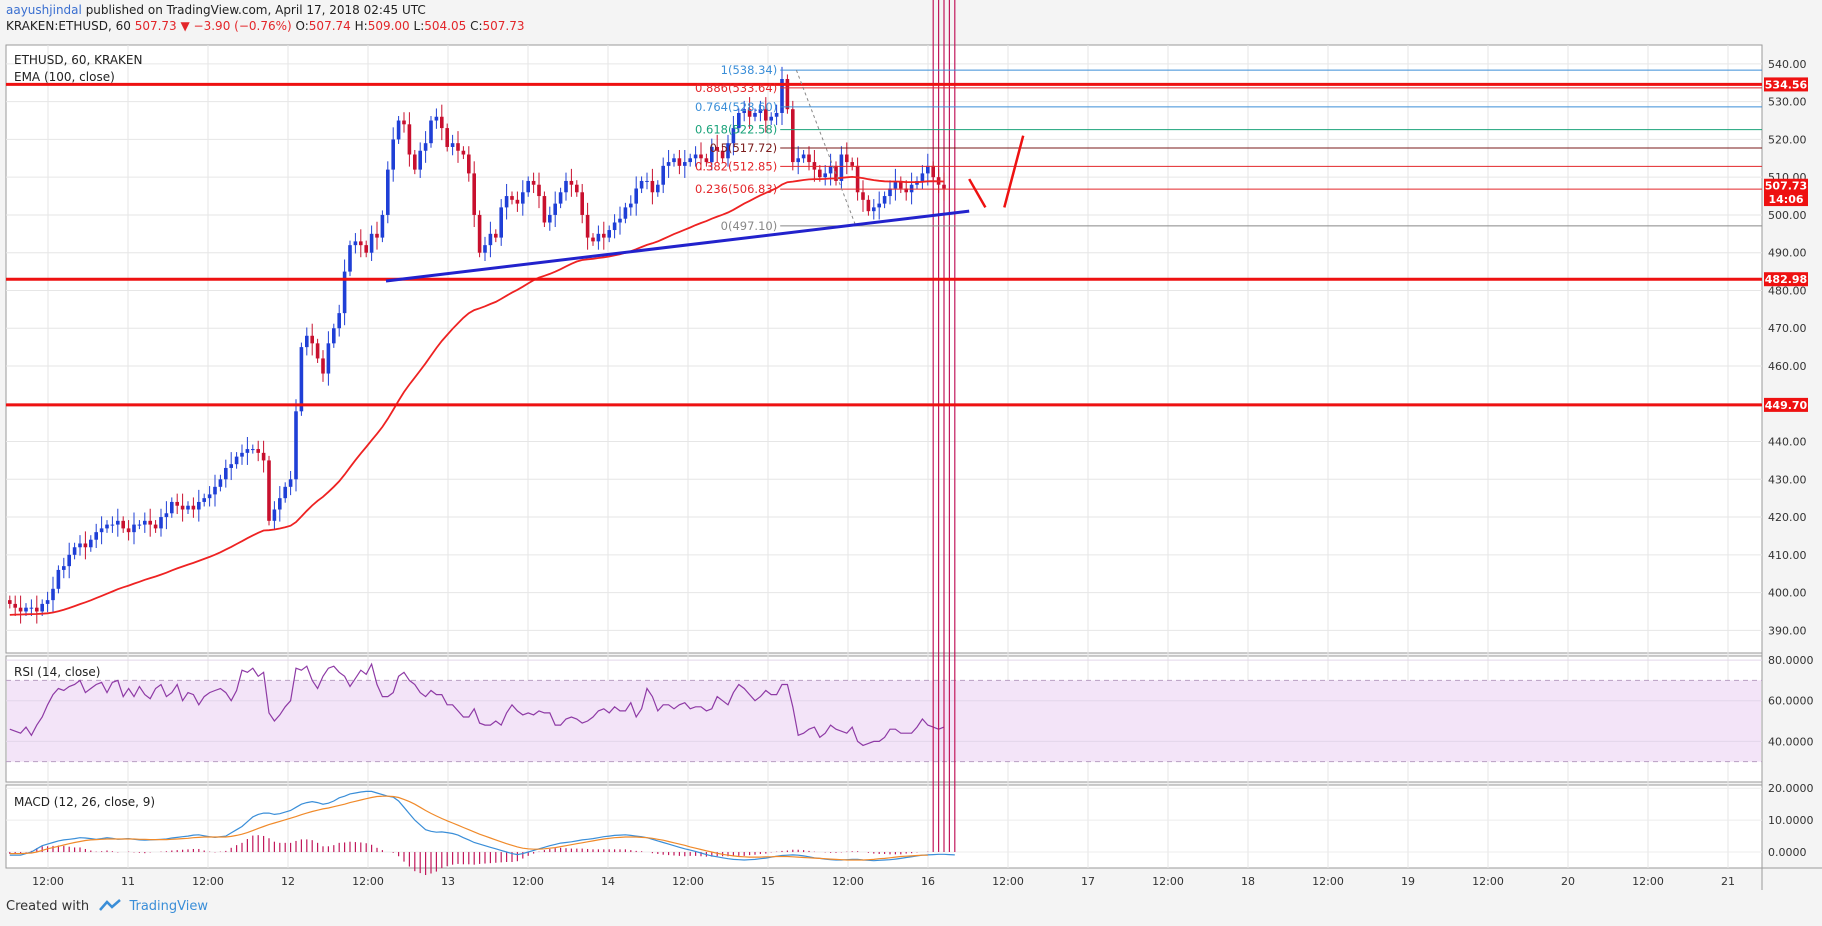 This screenshot has height=926, width=1822. What do you see at coordinates (1785, 199) in the screenshot?
I see `price-tag-label: 14:06` at bounding box center [1785, 199].